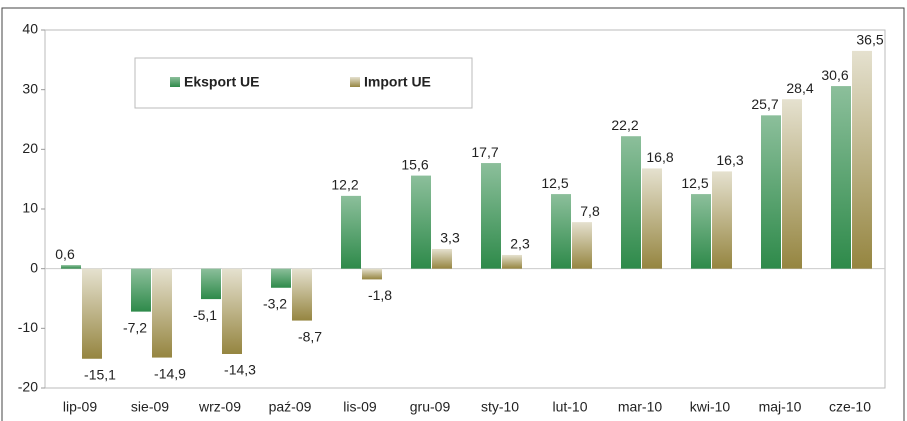 This screenshot has height=421, width=907. Describe the element at coordinates (30, 88) in the screenshot. I see `y-tick-label: 30` at that location.